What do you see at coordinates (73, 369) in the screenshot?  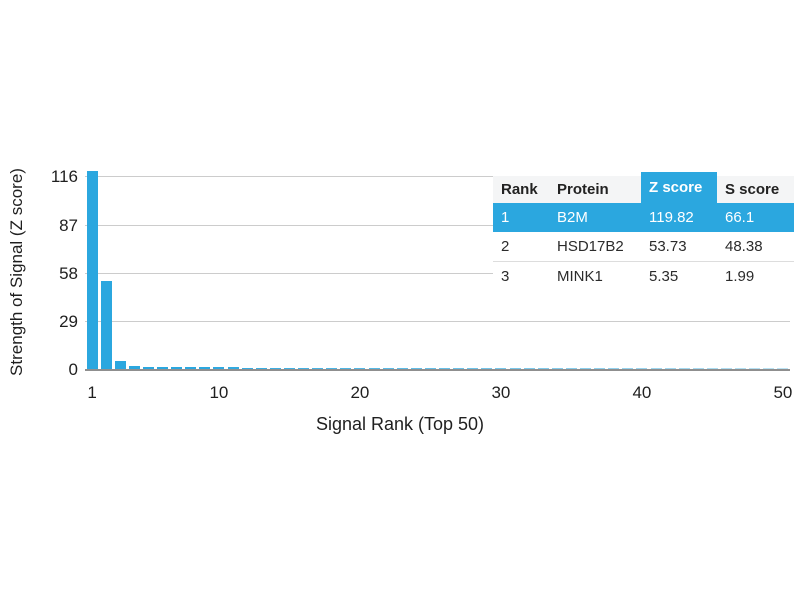 I see `y-tick-0: 0` at bounding box center [73, 369].